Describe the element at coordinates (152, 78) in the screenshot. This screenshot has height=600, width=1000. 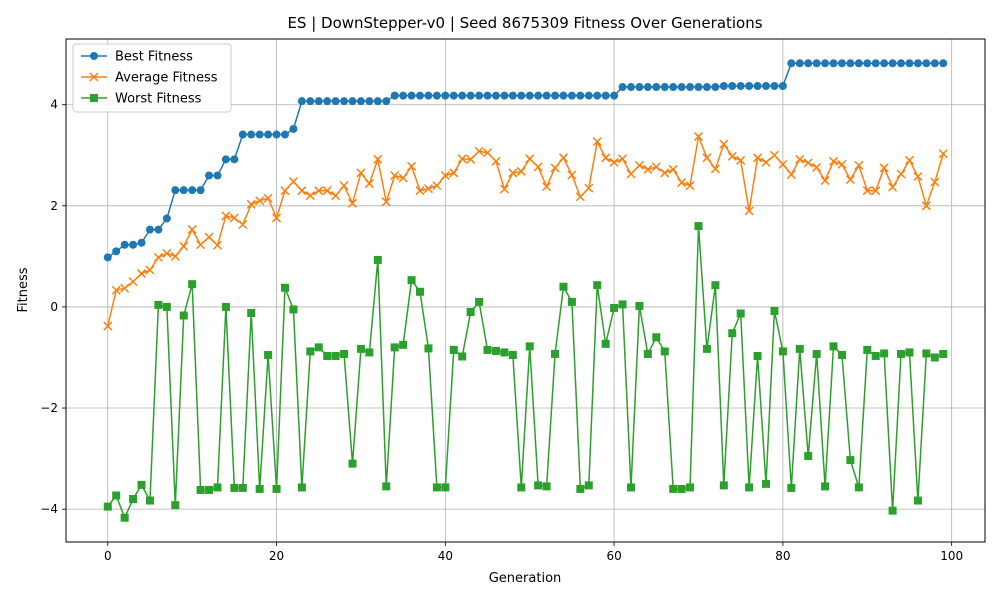
I see `legend: Best Fitness Average Fitness Worst Fitness` at that location.